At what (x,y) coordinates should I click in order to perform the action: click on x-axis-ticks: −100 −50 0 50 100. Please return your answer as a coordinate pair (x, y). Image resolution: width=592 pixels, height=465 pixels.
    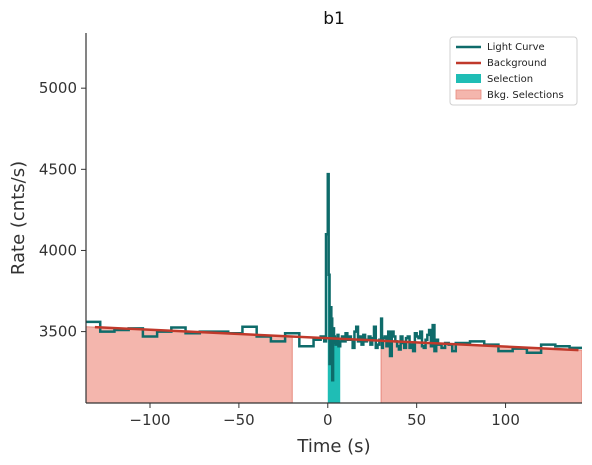
    Looking at the image, I should click on (324, 416).